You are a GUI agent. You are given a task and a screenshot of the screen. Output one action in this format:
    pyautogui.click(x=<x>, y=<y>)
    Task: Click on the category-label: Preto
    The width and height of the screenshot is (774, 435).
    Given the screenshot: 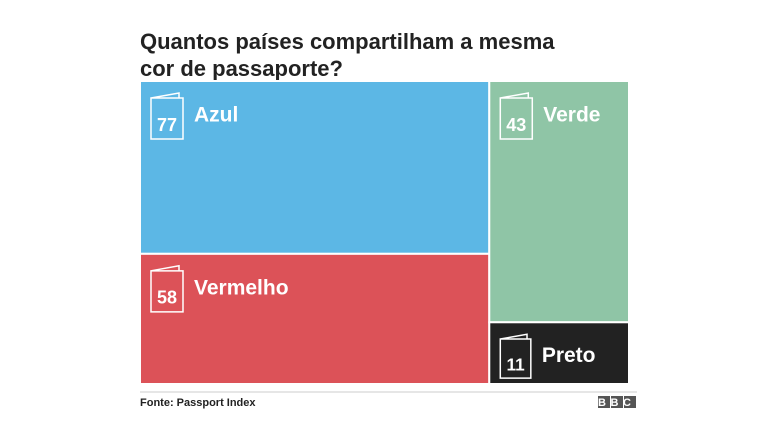 What is the action you would take?
    pyautogui.click(x=569, y=355)
    